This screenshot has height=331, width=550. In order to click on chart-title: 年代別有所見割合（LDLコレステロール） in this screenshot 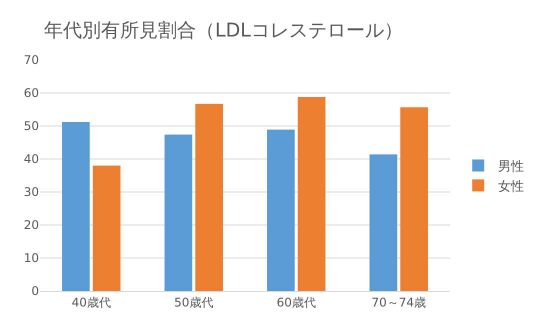, I will do `click(223, 30)`.